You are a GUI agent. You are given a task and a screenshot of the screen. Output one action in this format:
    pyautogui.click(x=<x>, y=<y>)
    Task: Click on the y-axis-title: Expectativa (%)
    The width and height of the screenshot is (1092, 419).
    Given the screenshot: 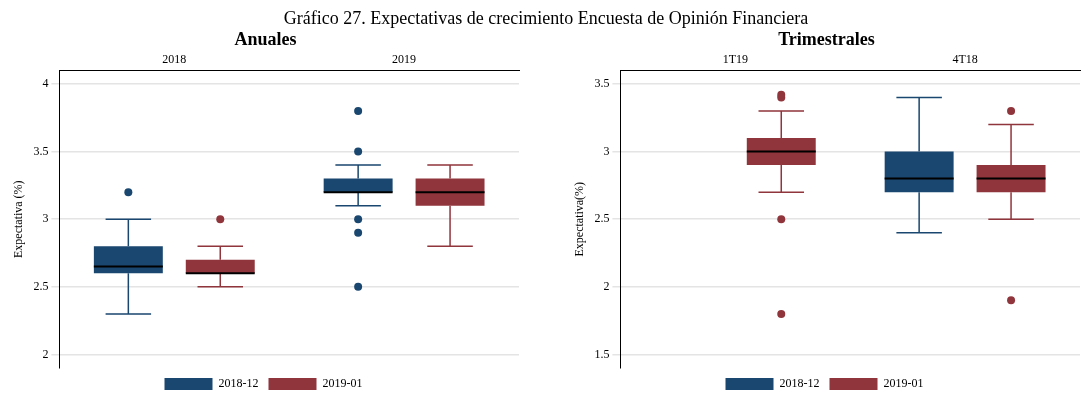 What is the action you would take?
    pyautogui.click(x=18, y=219)
    